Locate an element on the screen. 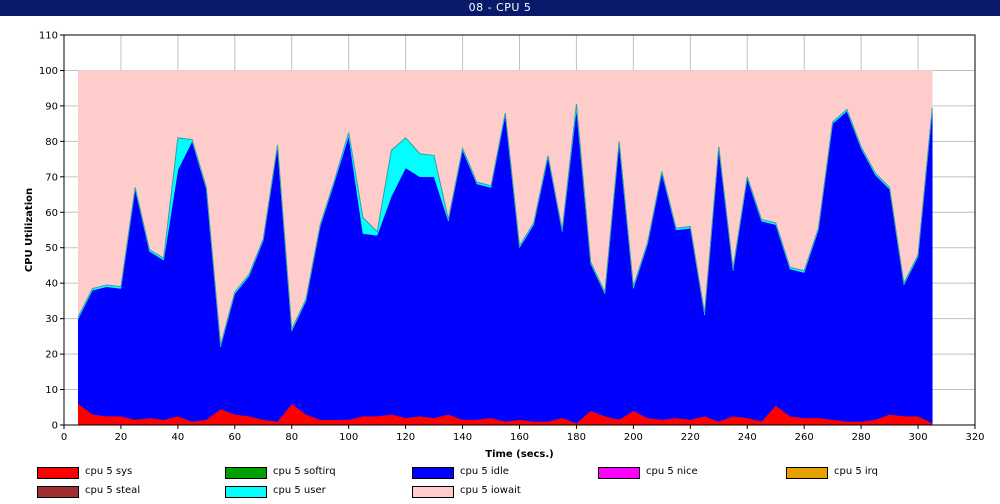 This screenshot has width=1000, height=504. x-tick-label: 140 is located at coordinates (462, 437).